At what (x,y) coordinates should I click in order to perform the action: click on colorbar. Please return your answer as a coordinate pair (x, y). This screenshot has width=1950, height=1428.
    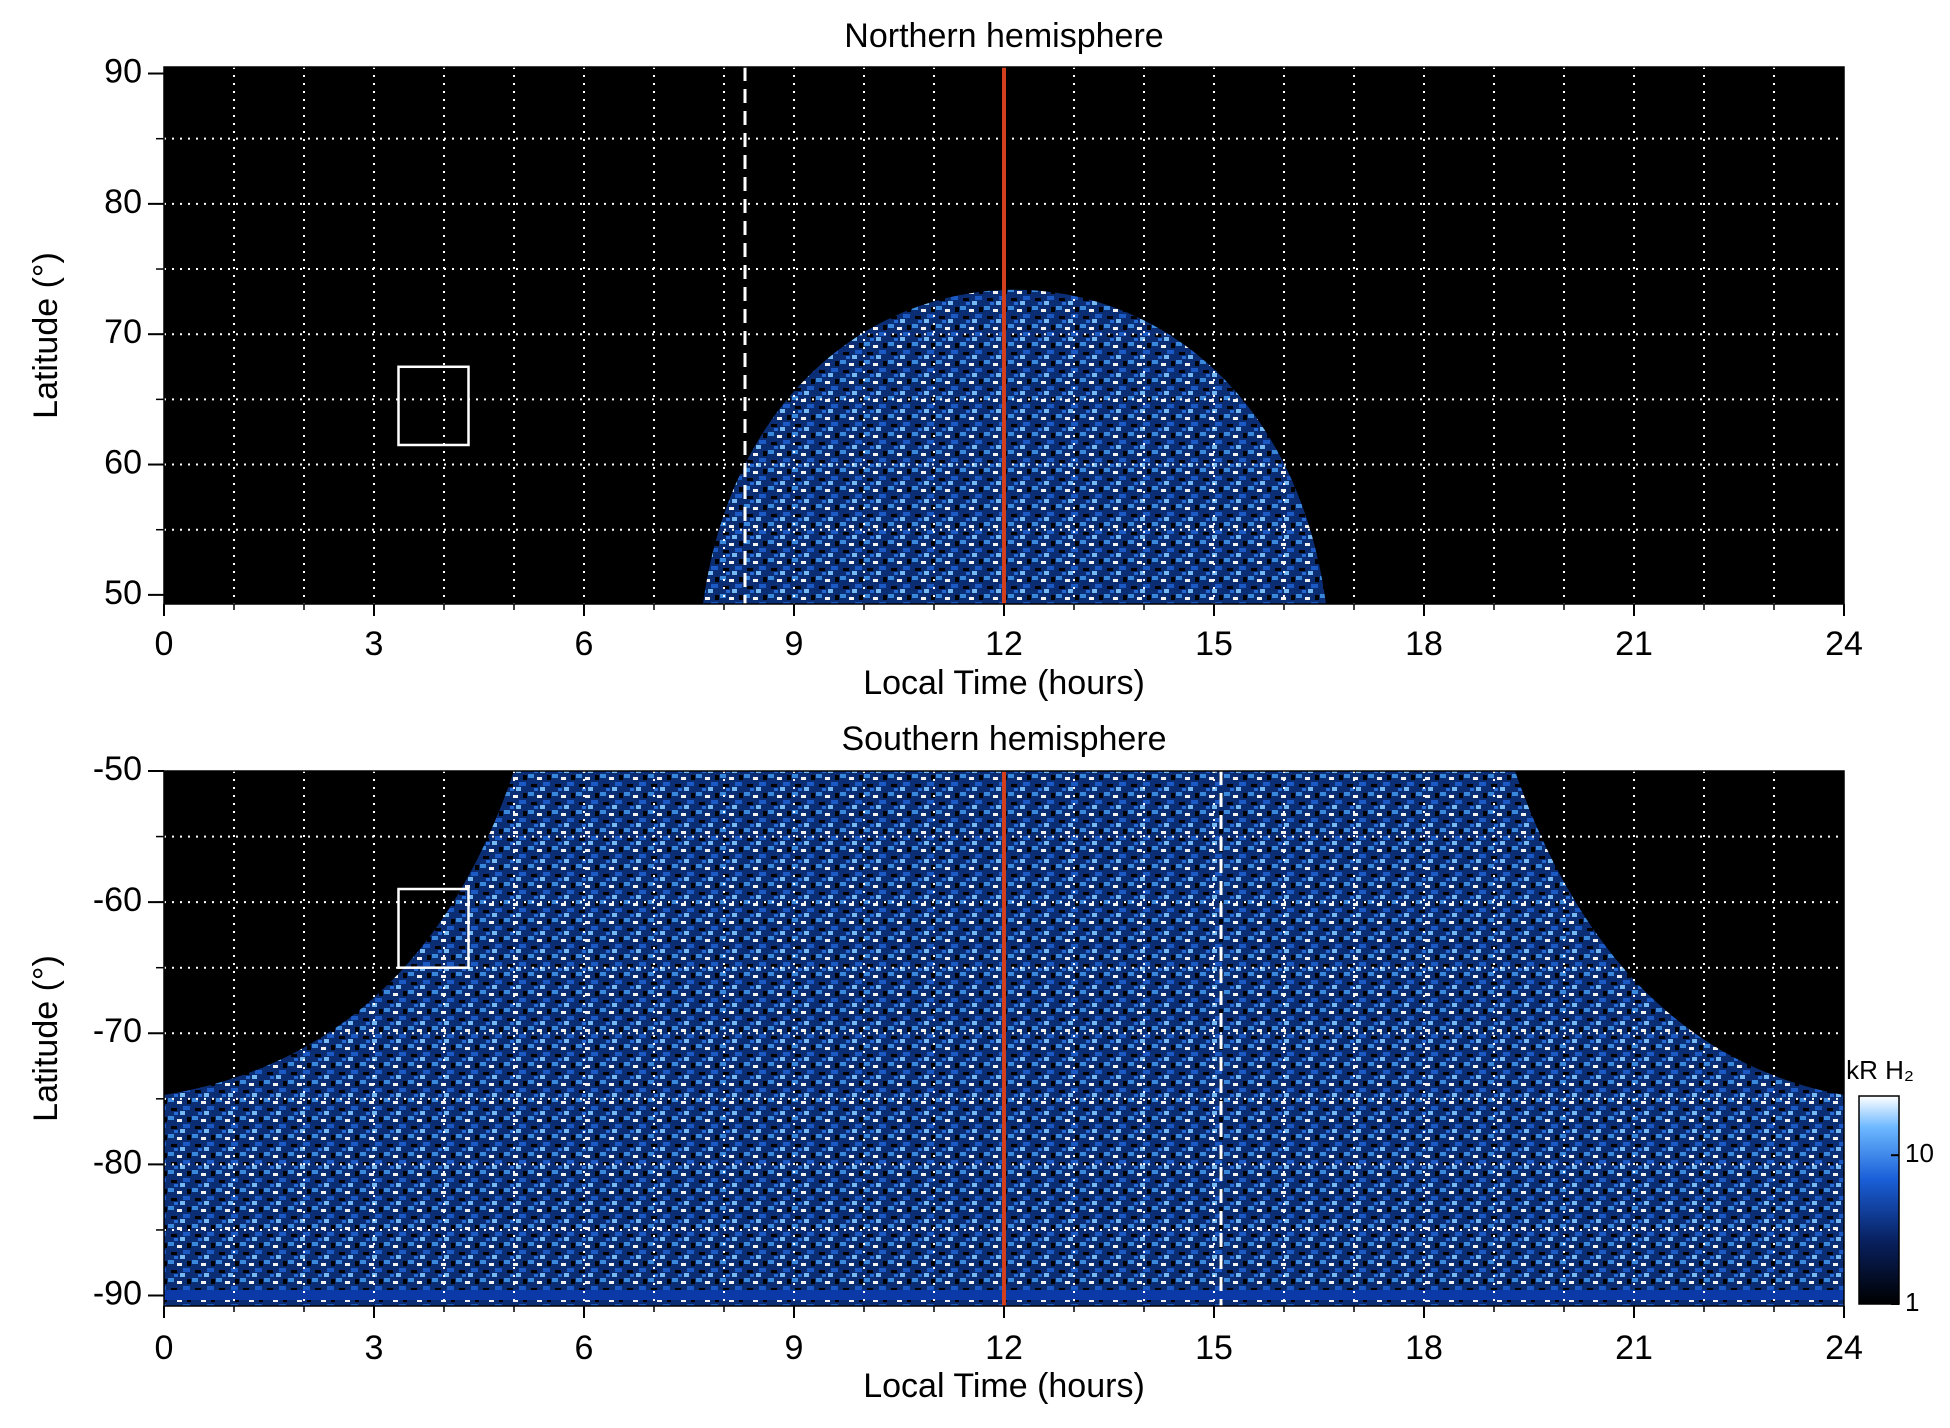
    Looking at the image, I should click on (1879, 1200).